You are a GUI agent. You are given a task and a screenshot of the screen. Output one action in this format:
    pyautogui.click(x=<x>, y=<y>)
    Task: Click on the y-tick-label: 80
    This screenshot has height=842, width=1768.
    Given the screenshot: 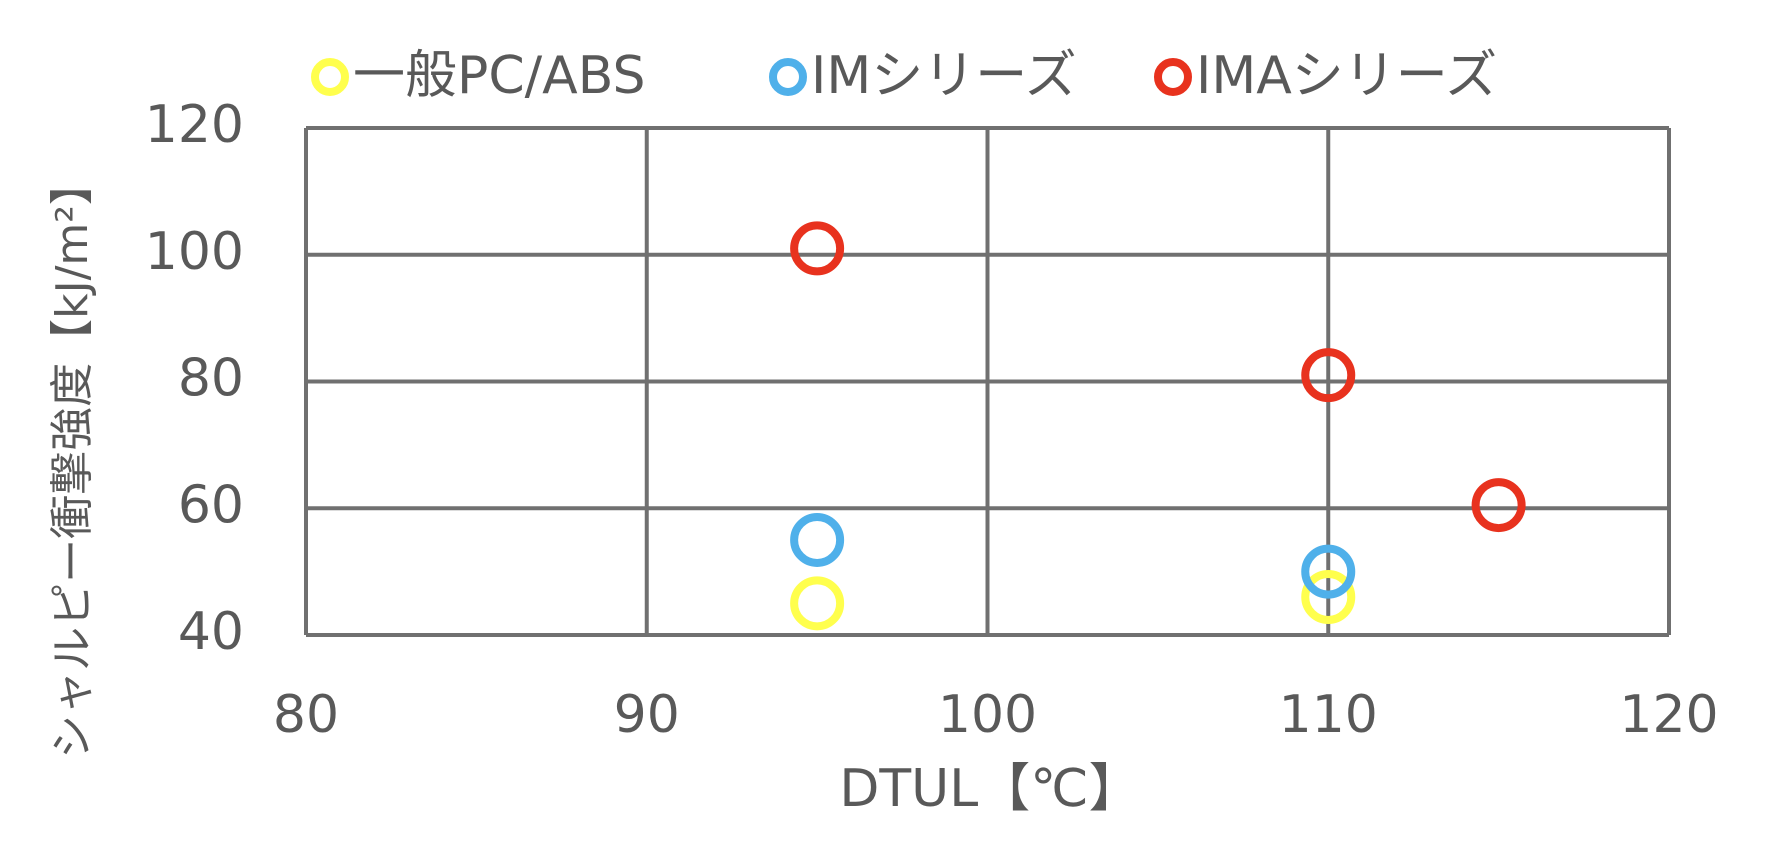 What is the action you would take?
    pyautogui.click(x=211, y=379)
    